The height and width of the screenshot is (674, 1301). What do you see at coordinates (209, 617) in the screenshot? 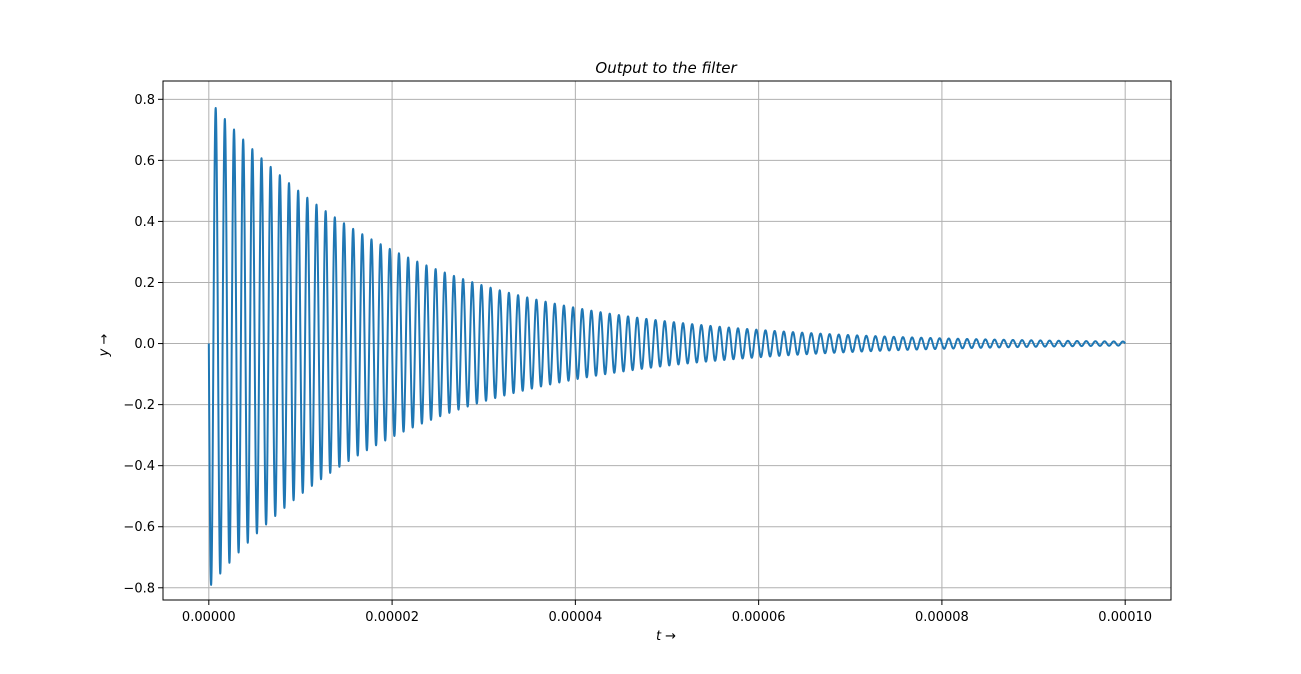
I see `x-tick-label: 0.00000` at bounding box center [209, 617].